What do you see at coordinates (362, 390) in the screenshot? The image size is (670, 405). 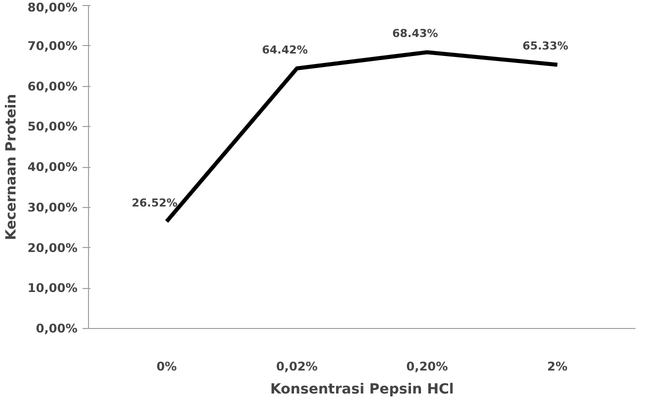 I see `x-axis-title: Konsentrasi Pepsin HCl` at bounding box center [362, 390].